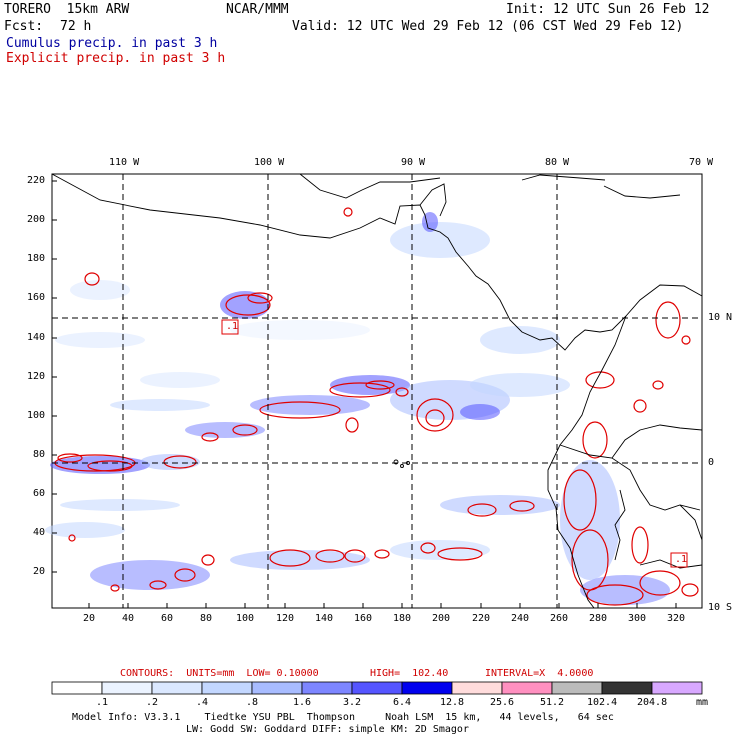 The width and height of the screenshot is (740, 740). I want to click on x-tick-label: 20, so click(89, 618).